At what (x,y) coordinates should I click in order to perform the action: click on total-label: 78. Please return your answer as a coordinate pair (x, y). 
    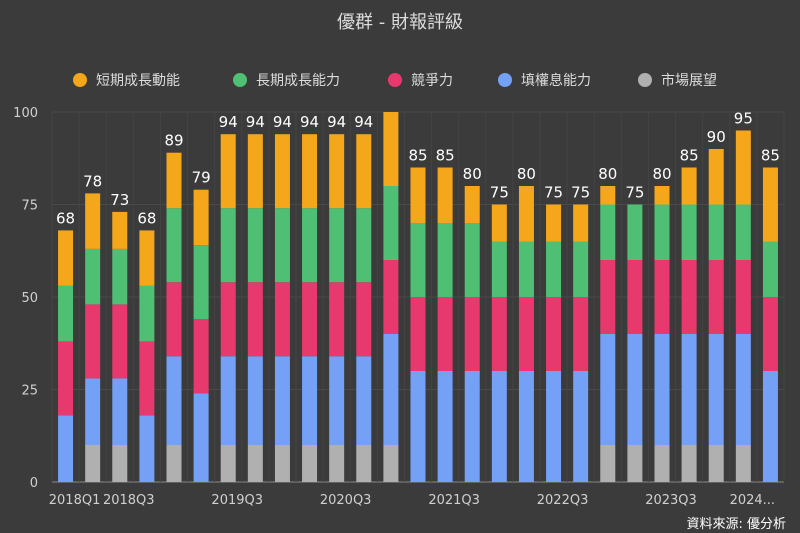
    Looking at the image, I should click on (92, 181).